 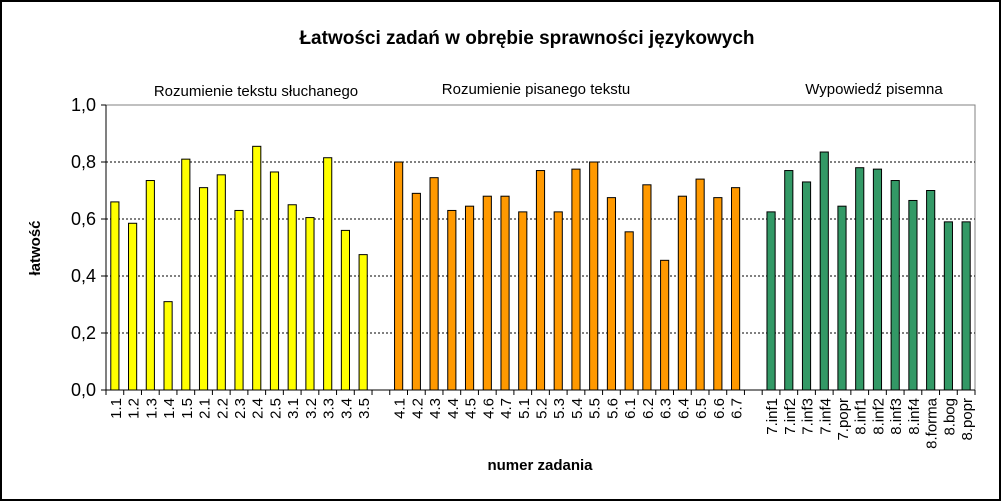 What do you see at coordinates (364, 408) in the screenshot?
I see `x-tick-label: 3.5` at bounding box center [364, 408].